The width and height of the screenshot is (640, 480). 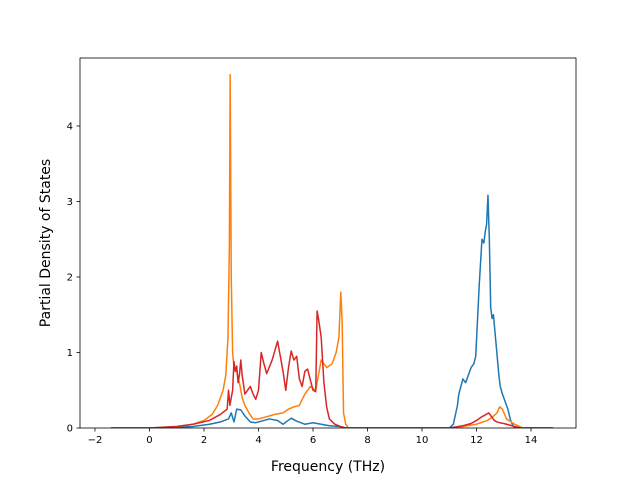 I want to click on x-tick-label: 14, so click(x=531, y=440).